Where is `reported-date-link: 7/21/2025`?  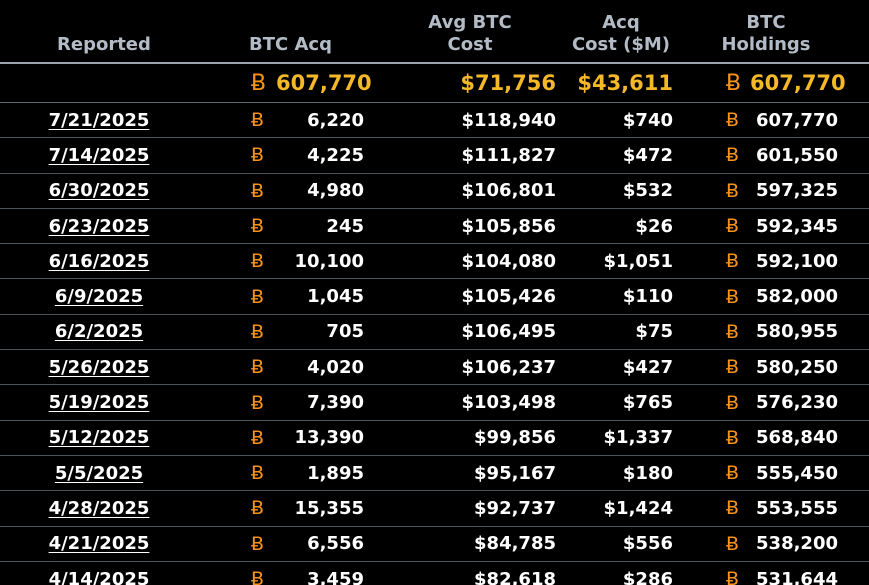 reported-date-link: 7/21/2025 is located at coordinates (99, 120).